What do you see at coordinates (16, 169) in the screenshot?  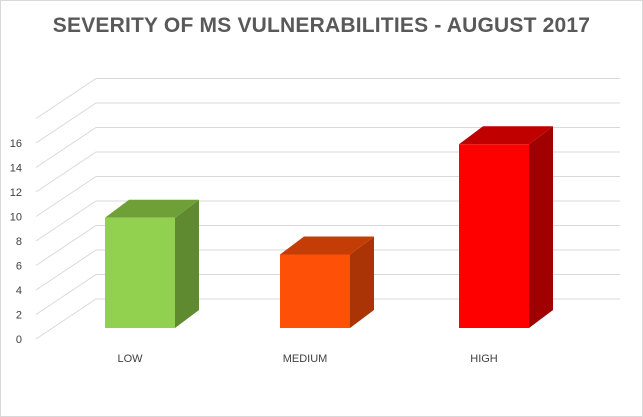 I see `y-tick-label: 14` at bounding box center [16, 169].